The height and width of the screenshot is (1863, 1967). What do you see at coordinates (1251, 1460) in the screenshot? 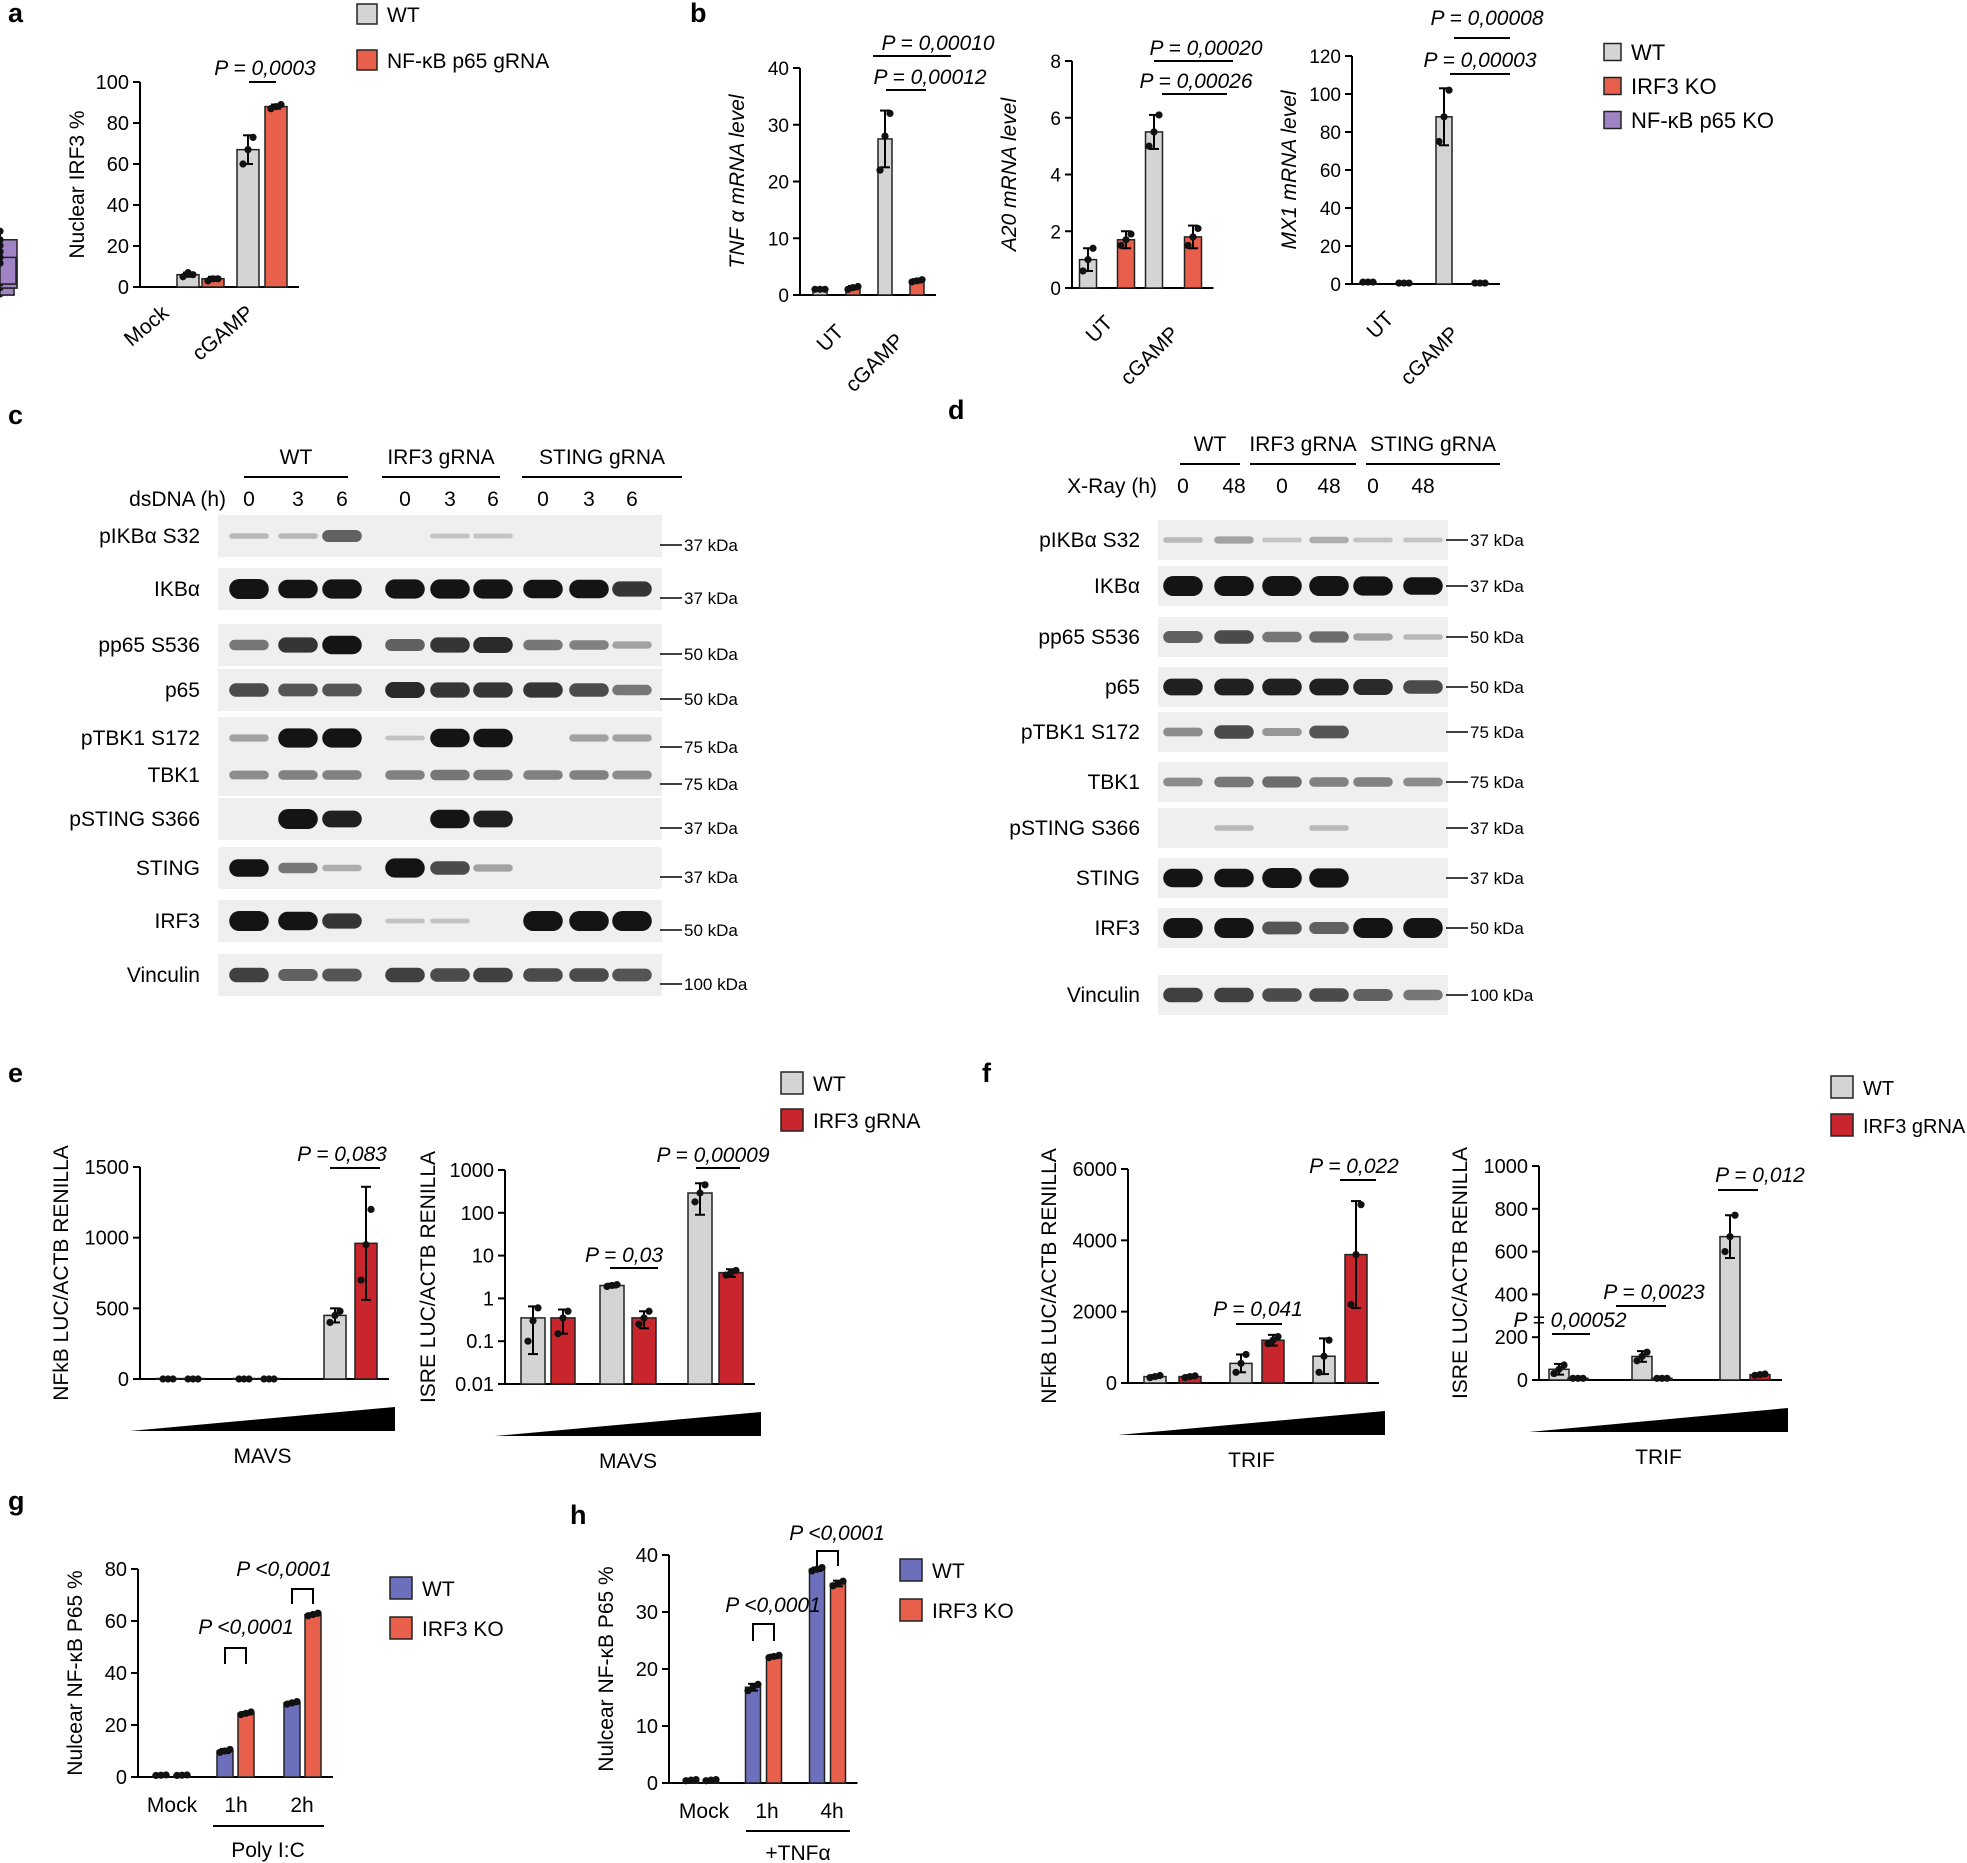
I see `x-axis-label: TRIF` at bounding box center [1251, 1460].